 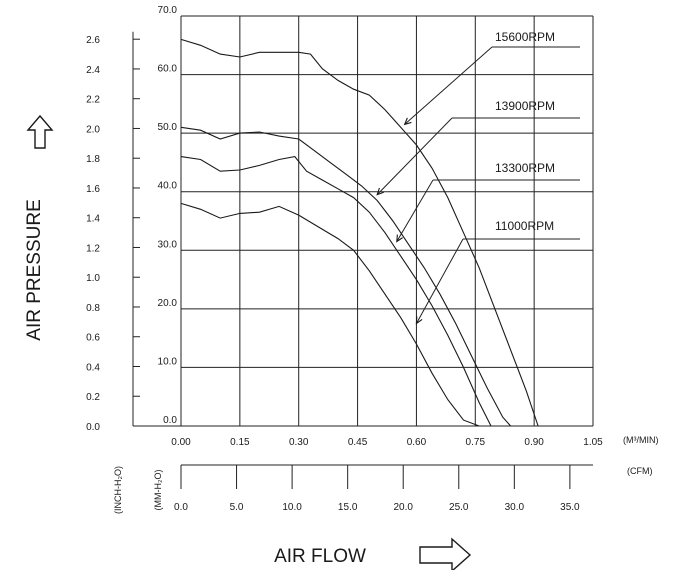 I want to click on x-tick-label: 0.75, so click(x=476, y=442).